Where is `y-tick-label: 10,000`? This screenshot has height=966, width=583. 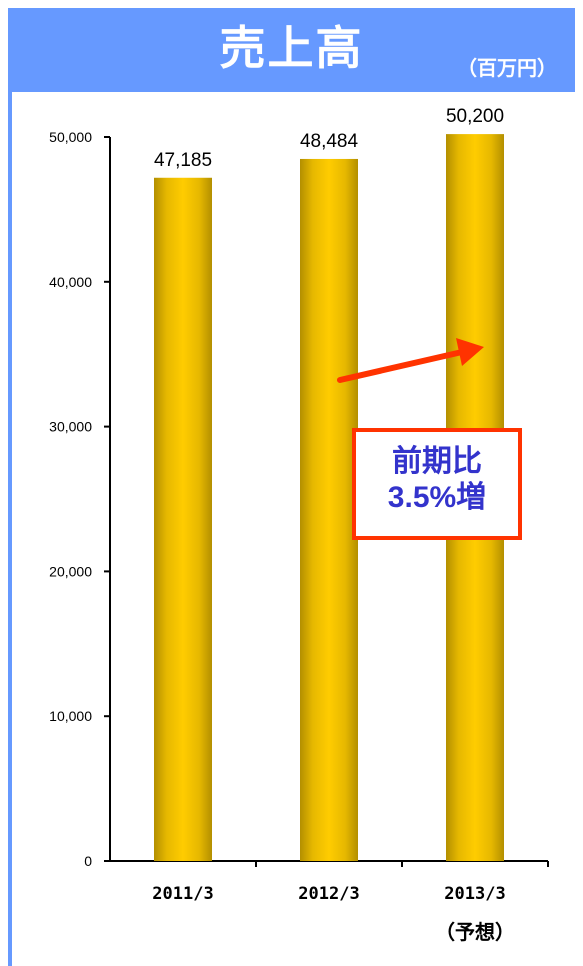
y-tick-label: 10,000 is located at coordinates (70, 716).